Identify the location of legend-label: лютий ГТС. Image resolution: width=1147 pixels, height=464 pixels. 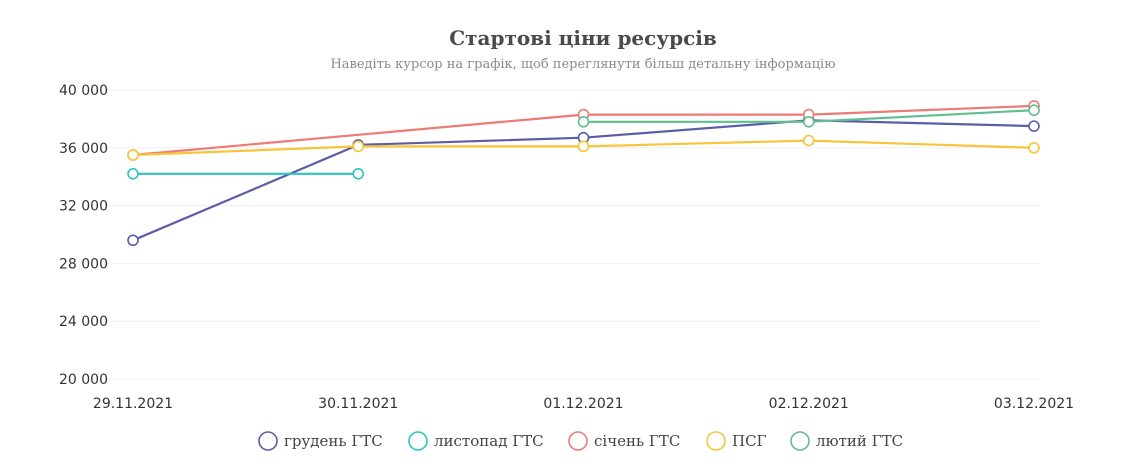
(859, 441).